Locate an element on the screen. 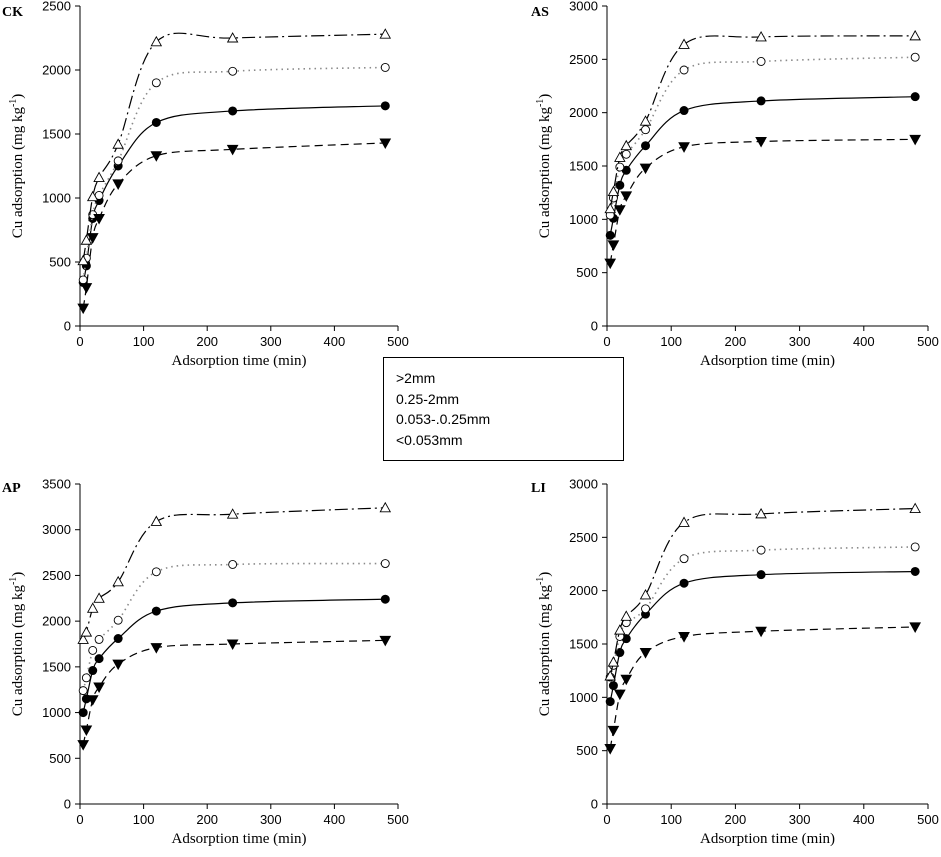  panel-ap-y-tick-label: 500 is located at coordinates (60, 758).